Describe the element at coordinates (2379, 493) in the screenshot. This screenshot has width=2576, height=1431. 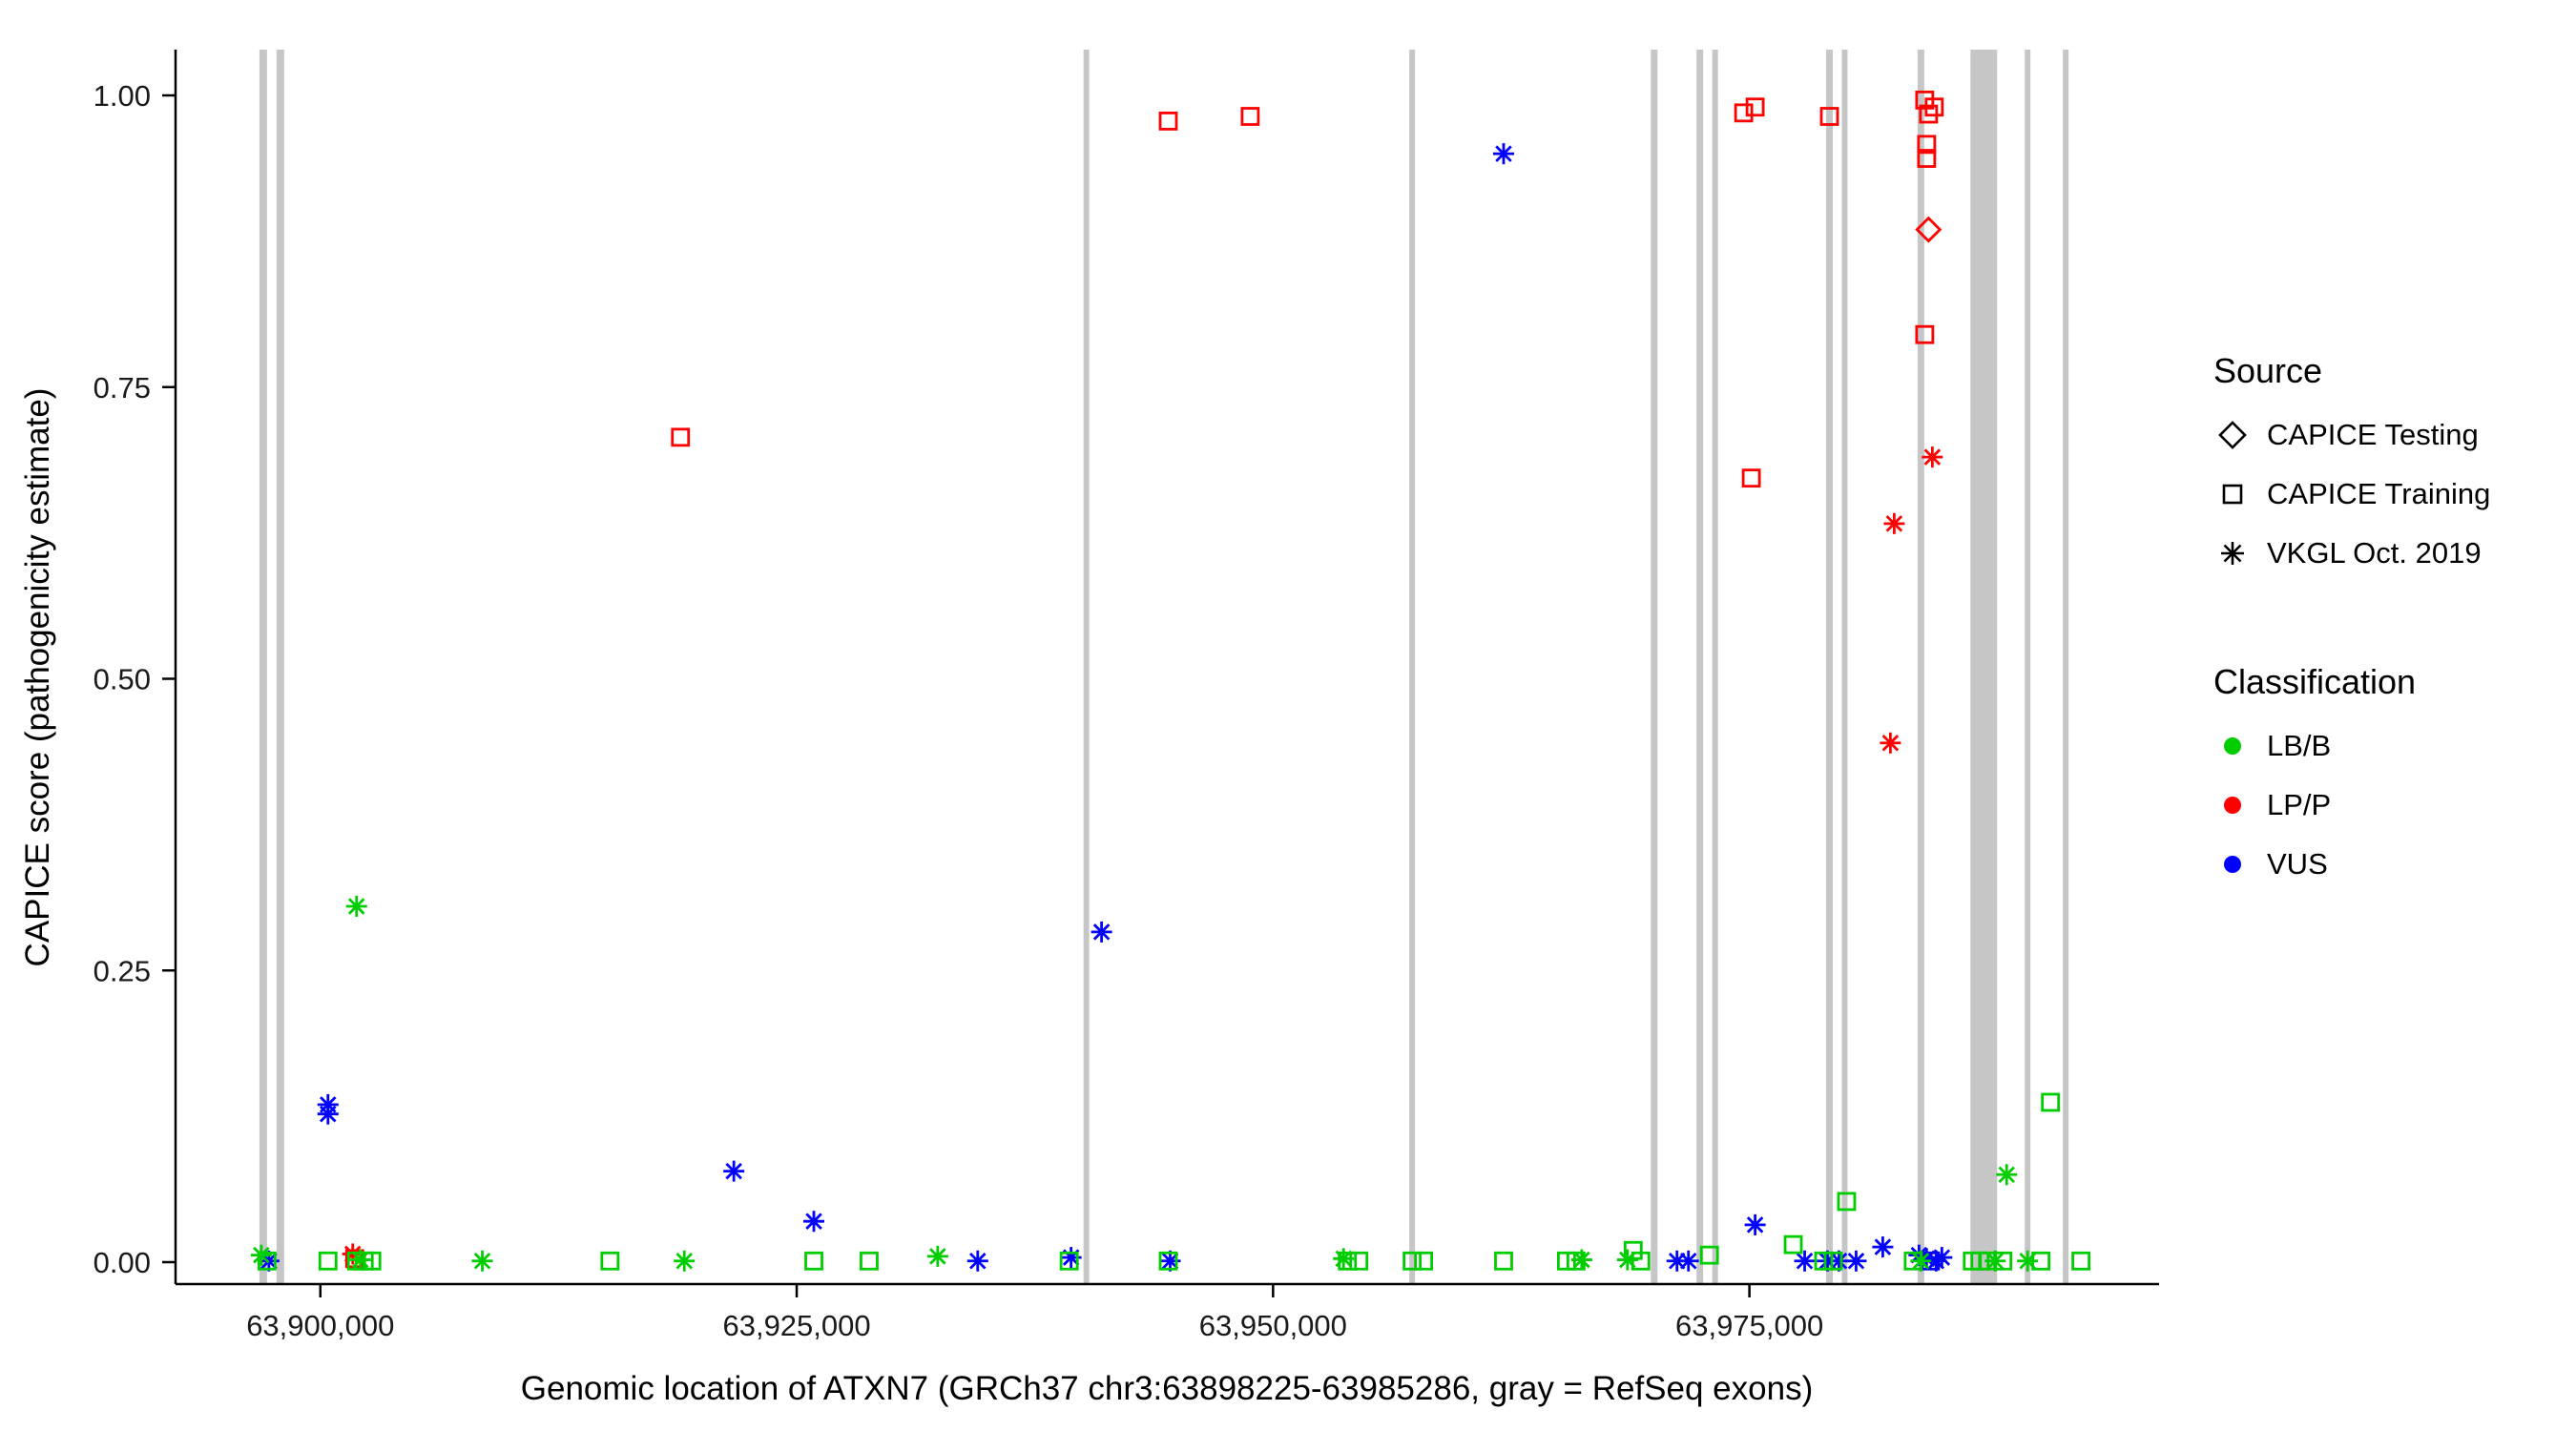
I see `legend-item-label: CAPICE Training` at that location.